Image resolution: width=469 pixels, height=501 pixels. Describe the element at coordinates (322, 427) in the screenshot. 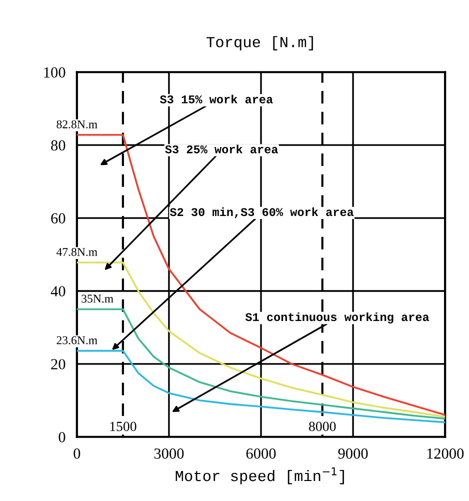

I see `ref-line-label: 8000` at that location.